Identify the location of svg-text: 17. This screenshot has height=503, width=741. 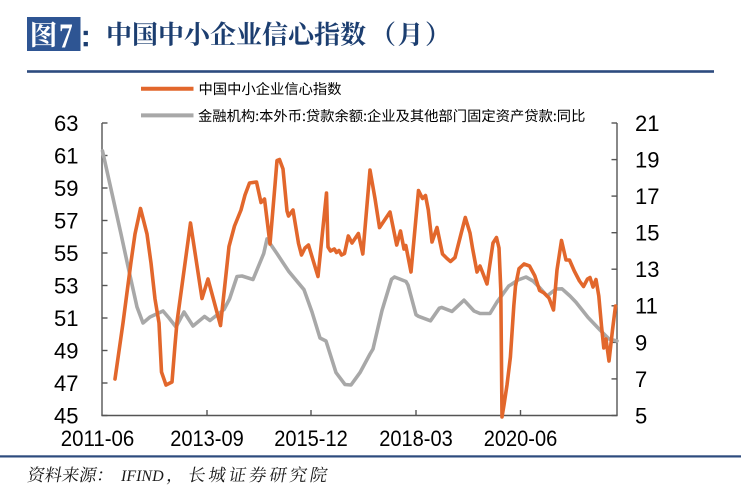
(647, 196).